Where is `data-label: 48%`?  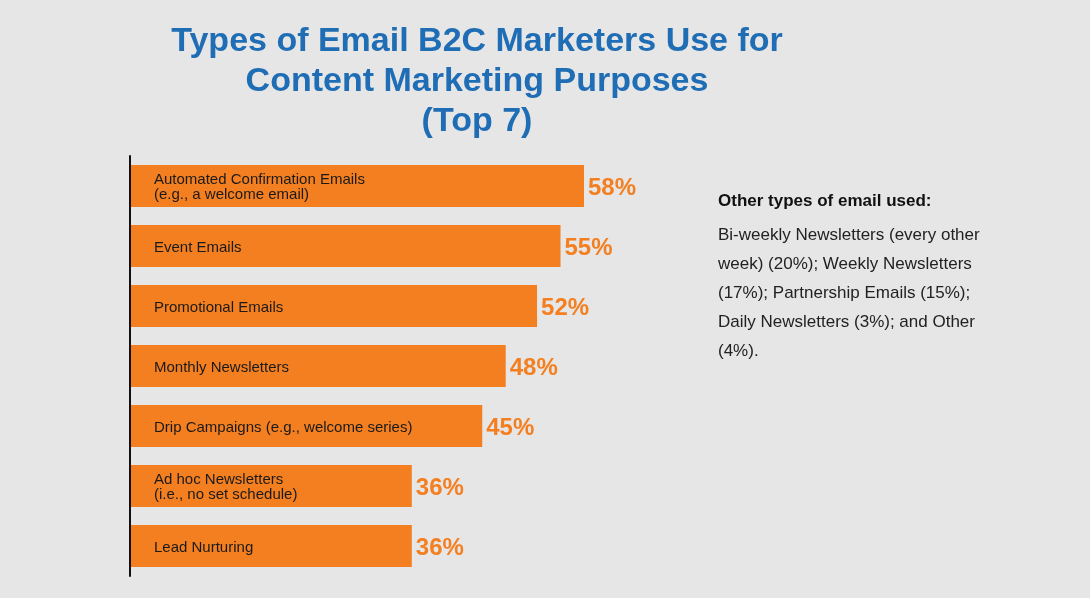
data-label: 48% is located at coordinates (533, 366).